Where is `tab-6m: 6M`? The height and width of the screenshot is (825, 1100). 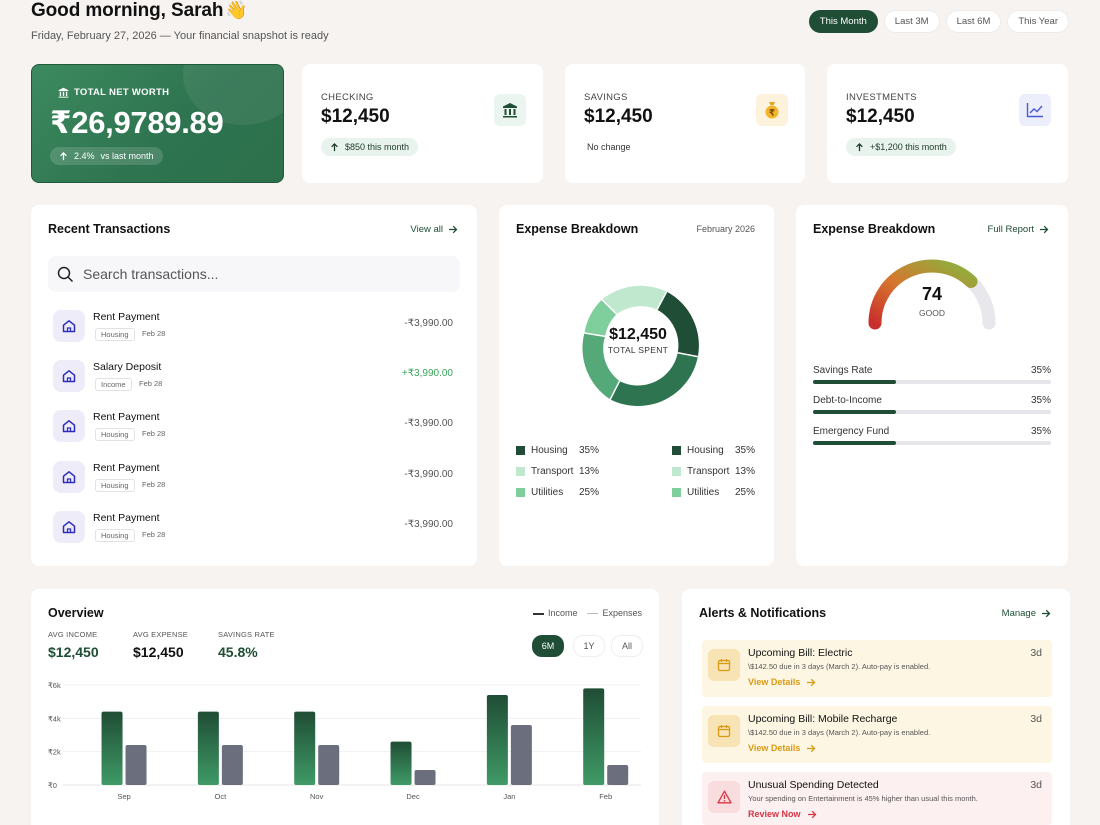
tab-6m: 6M is located at coordinates (548, 646).